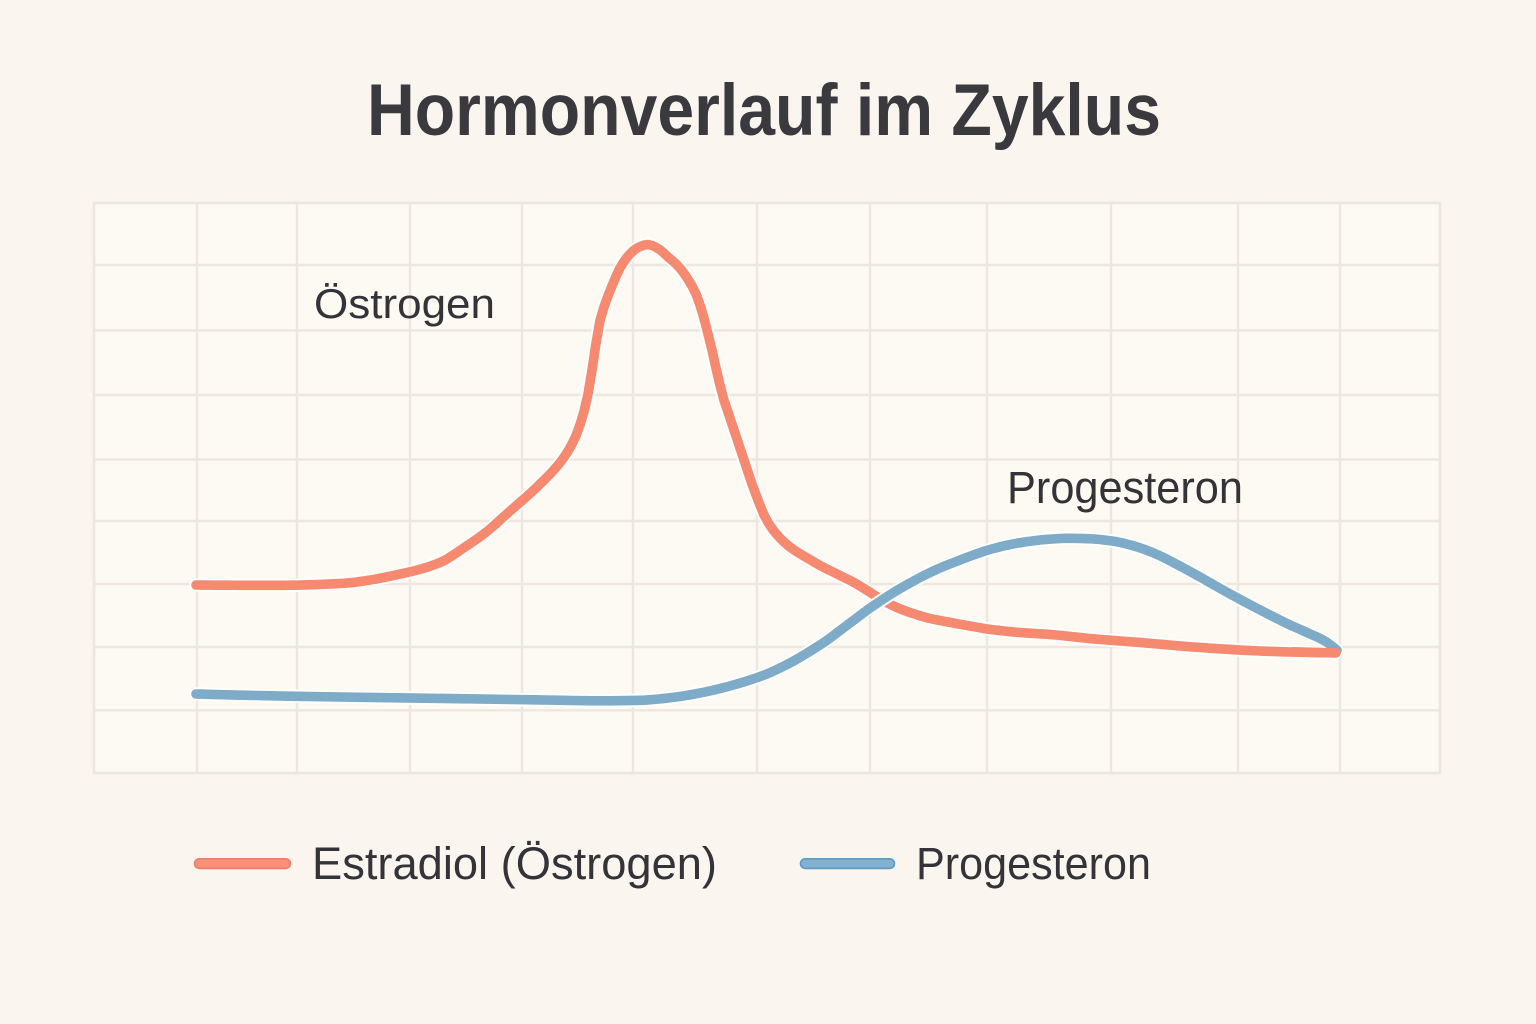  Describe the element at coordinates (764, 110) in the screenshot. I see `svg-text: Hormonverlauf im Zyklus` at that location.